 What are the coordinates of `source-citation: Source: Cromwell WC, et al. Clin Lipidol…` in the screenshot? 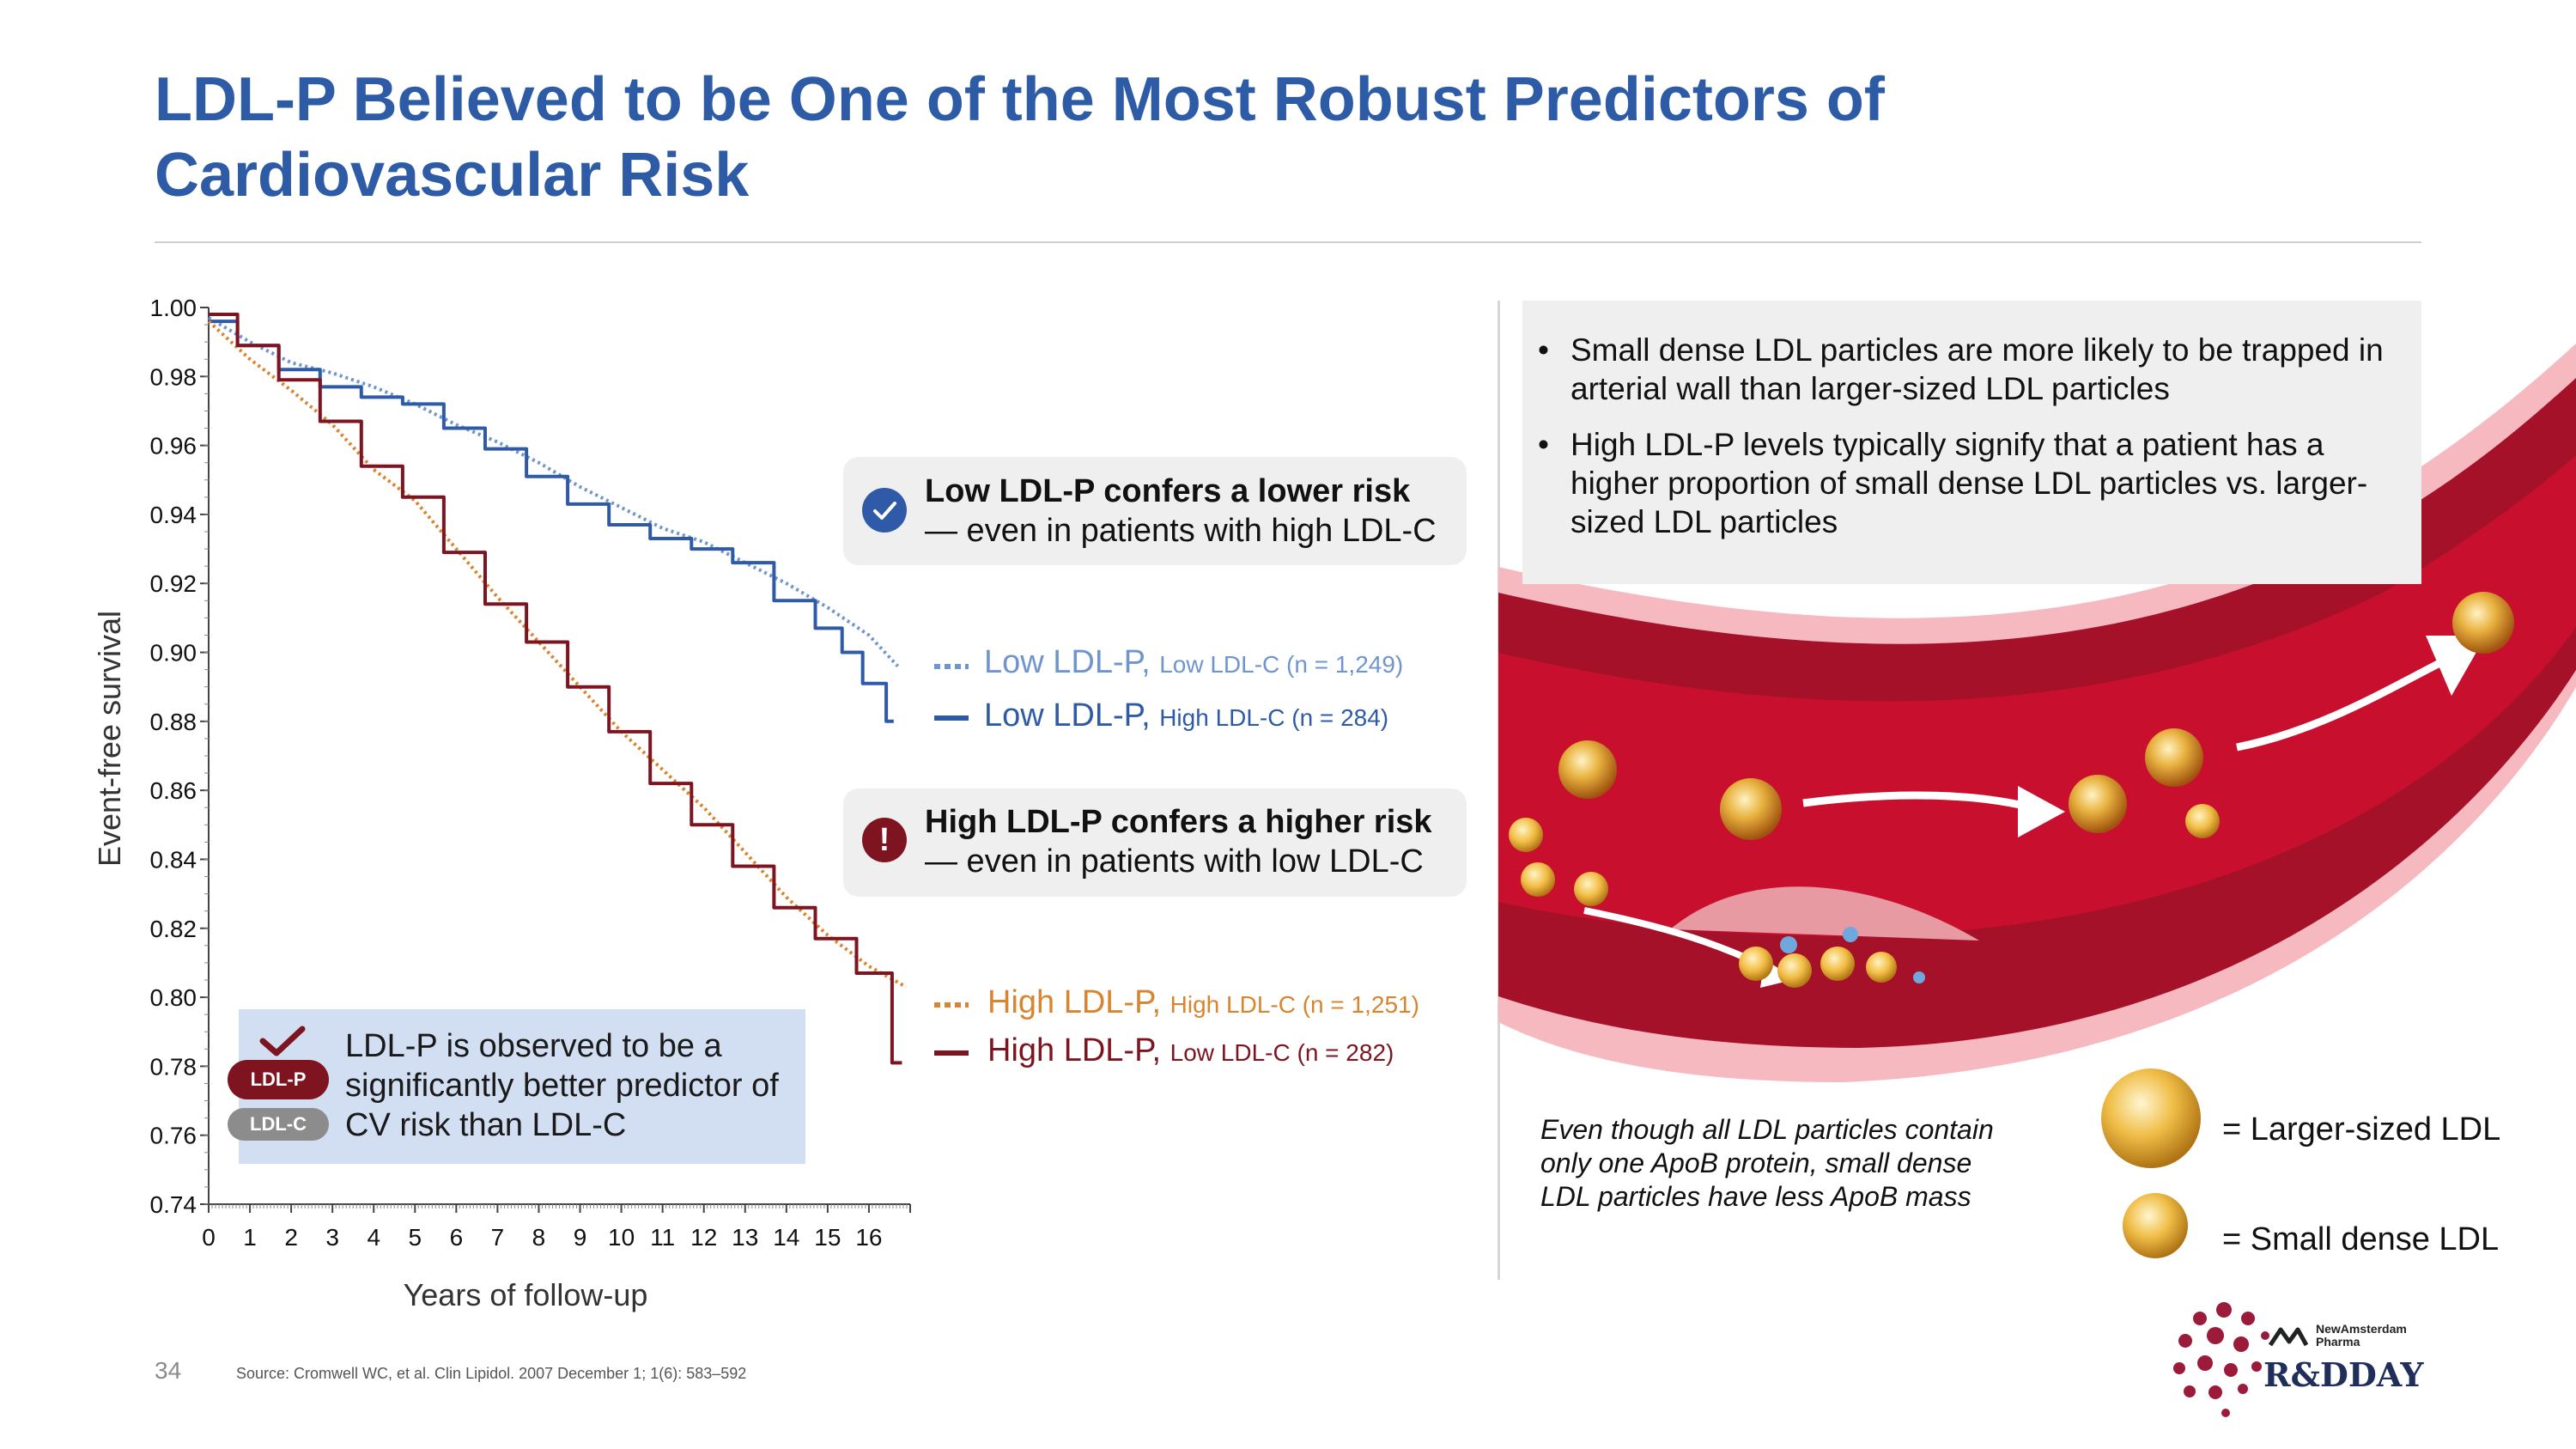 It's located at (492, 1373).